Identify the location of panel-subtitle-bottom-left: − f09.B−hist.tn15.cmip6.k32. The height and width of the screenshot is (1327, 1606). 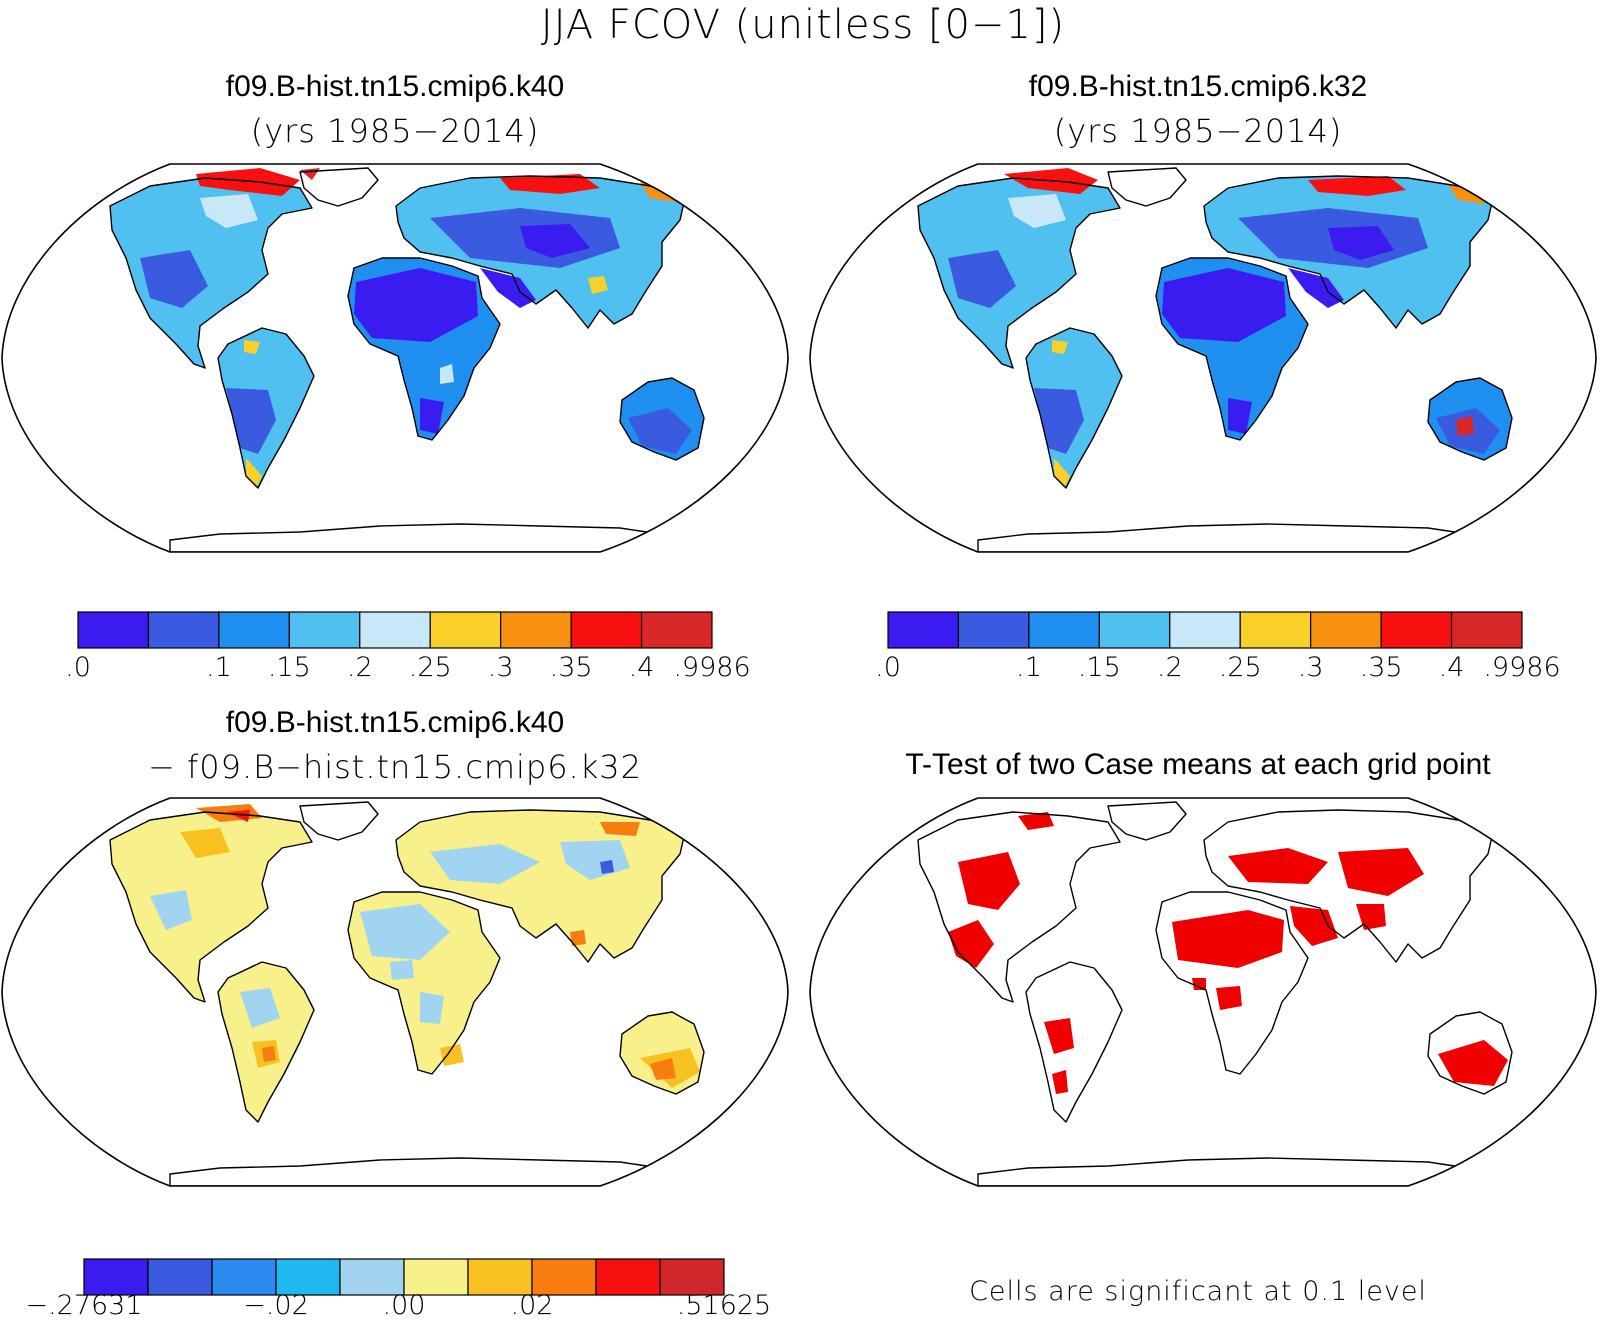
(395, 767).